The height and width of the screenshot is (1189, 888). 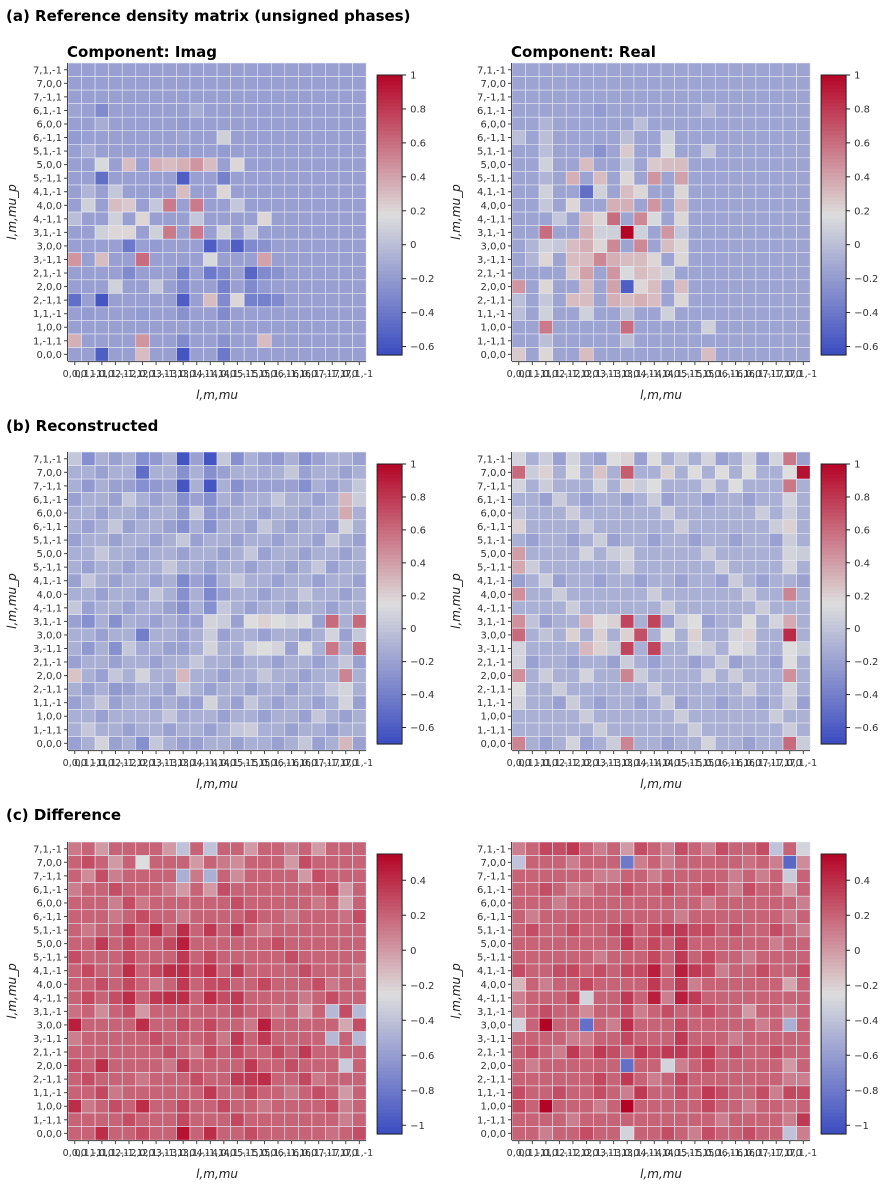 What do you see at coordinates (491, 459) in the screenshot?
I see `y-tick-label: 7,1,-1` at bounding box center [491, 459].